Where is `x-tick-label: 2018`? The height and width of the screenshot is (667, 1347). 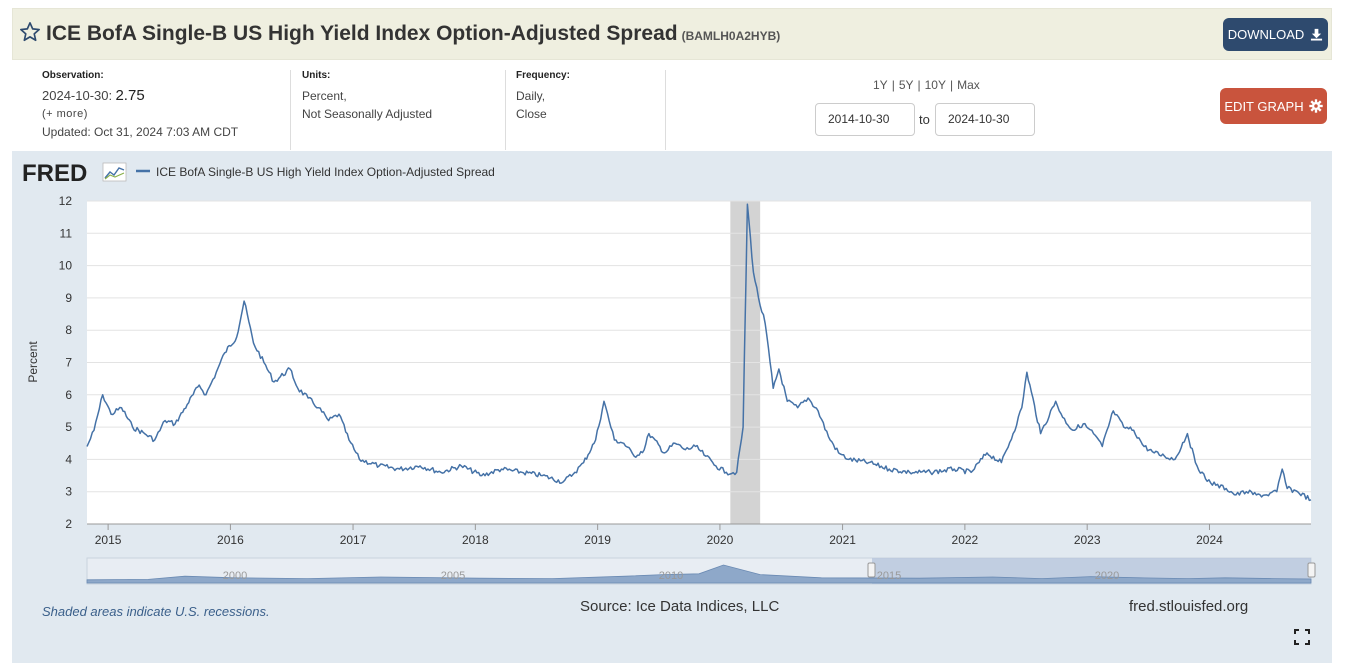
x-tick-label: 2018 is located at coordinates (475, 540).